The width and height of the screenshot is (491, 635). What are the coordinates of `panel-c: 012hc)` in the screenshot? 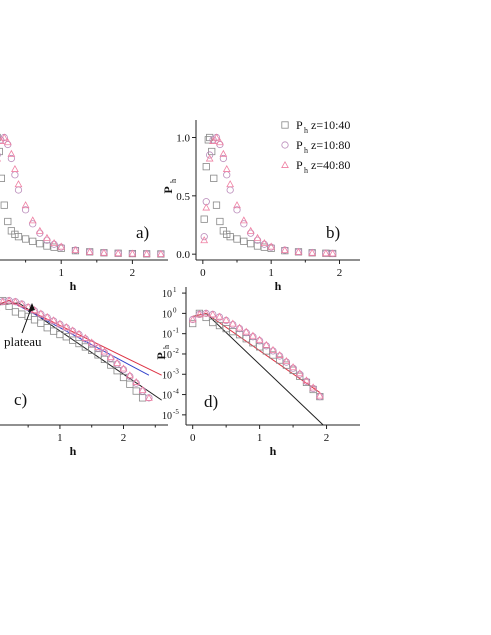 It's located at (84, 377).